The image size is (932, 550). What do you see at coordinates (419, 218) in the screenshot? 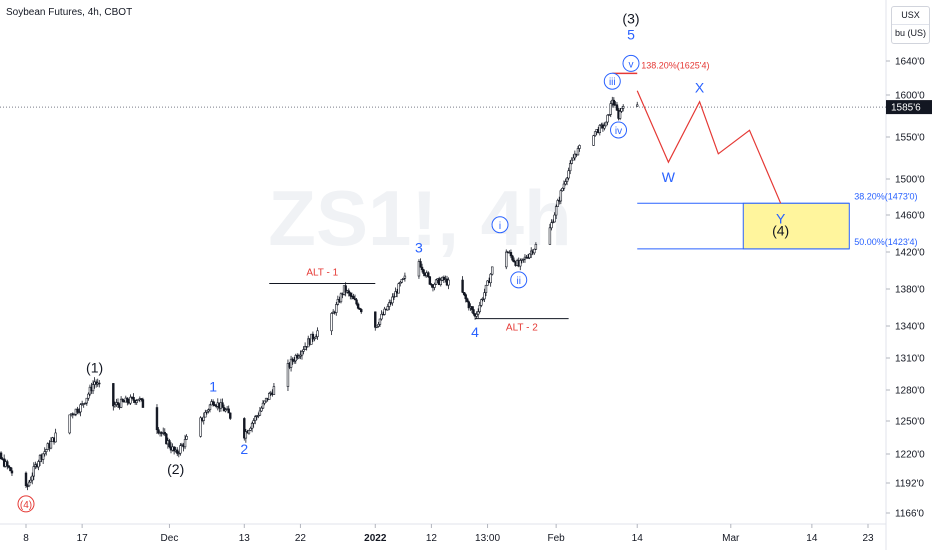
I see `watermark: ZS1!, 4h` at bounding box center [419, 218].